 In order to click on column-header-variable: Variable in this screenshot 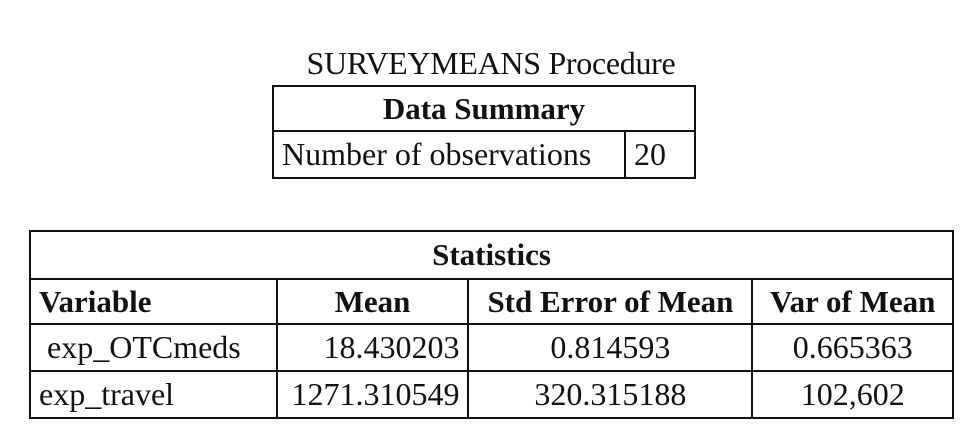, I will do `click(153, 301)`.